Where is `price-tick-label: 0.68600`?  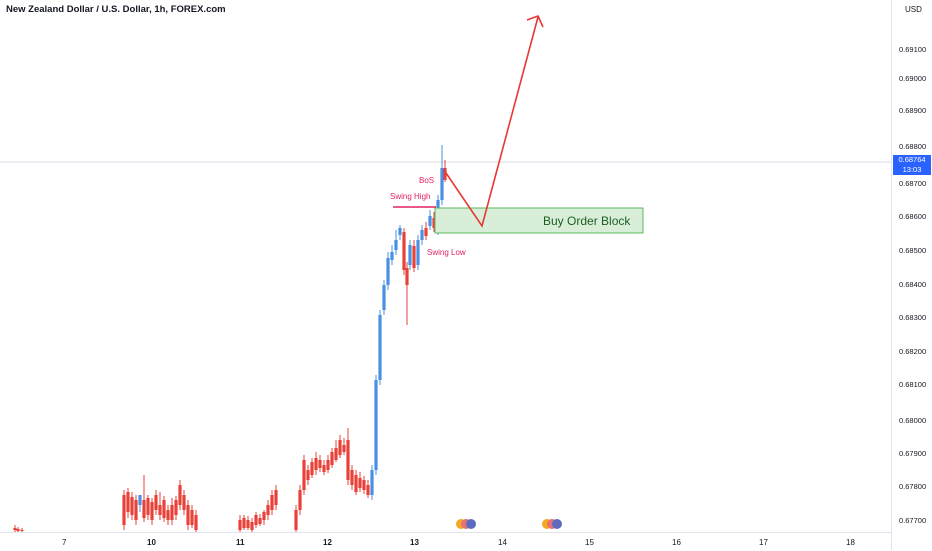
price-tick-label: 0.68600 is located at coordinates (913, 216).